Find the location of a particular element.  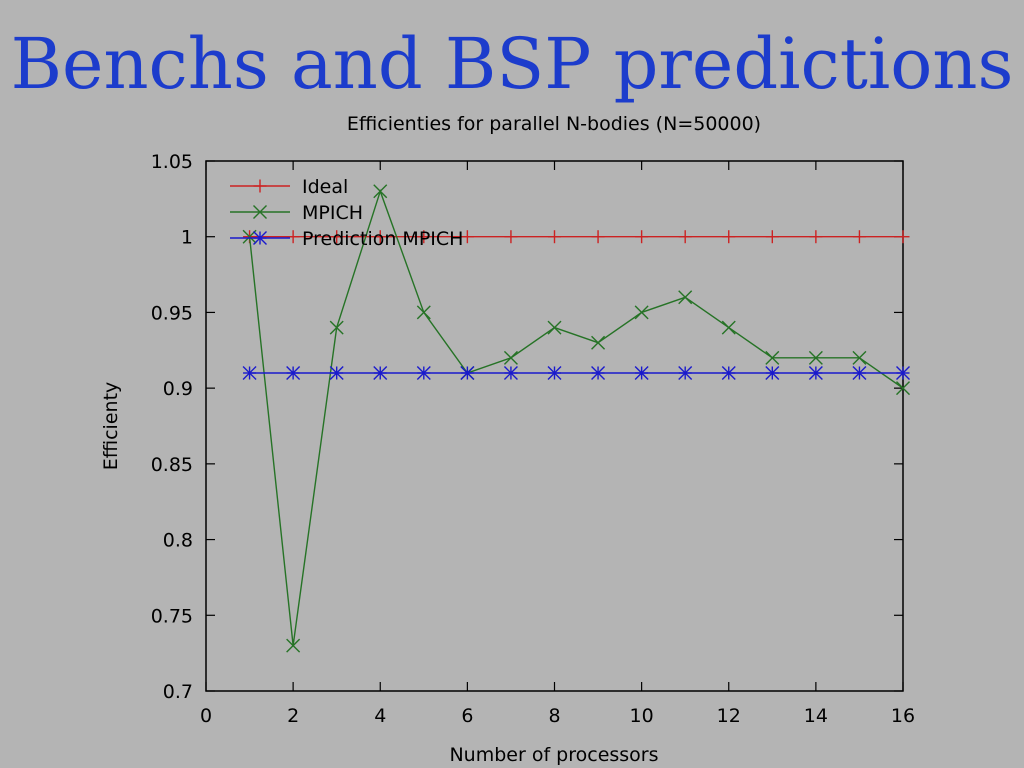

series-ideal is located at coordinates (576, 237).